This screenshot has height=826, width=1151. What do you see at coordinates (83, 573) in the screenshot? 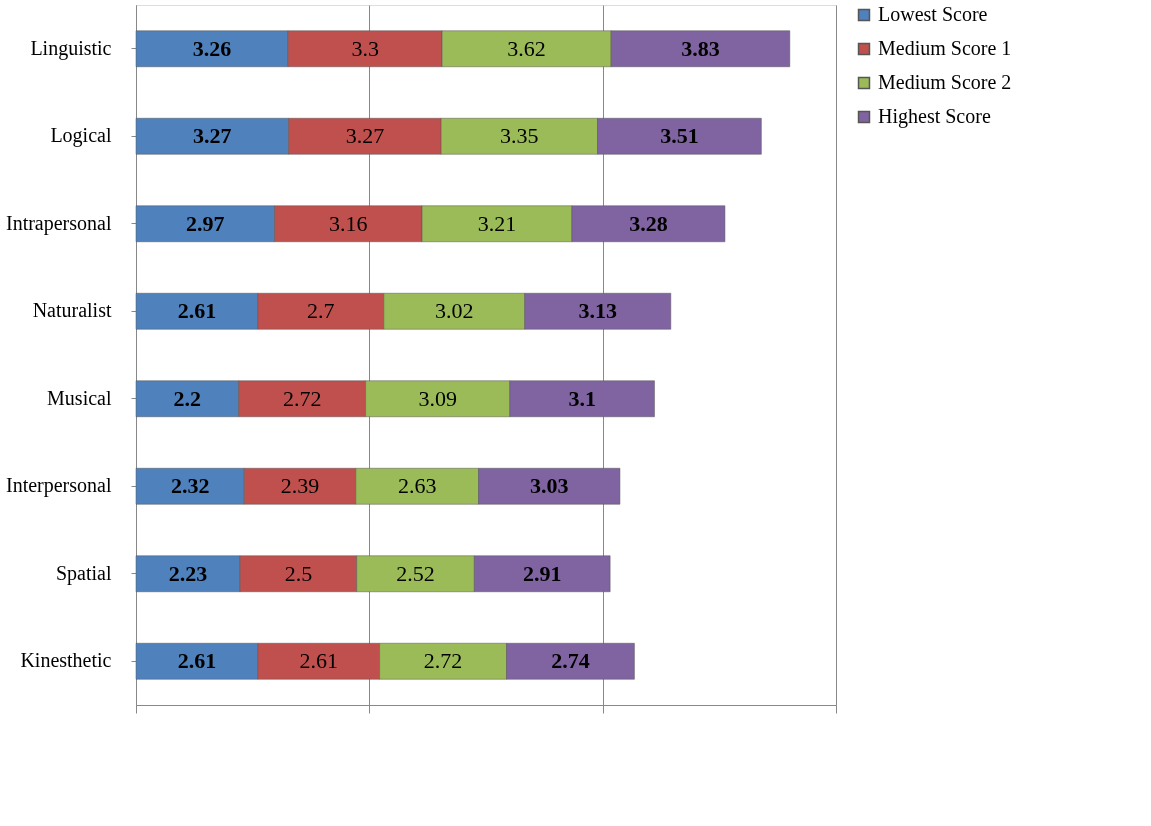
I see `y-tick-label: Spatial` at bounding box center [83, 573].